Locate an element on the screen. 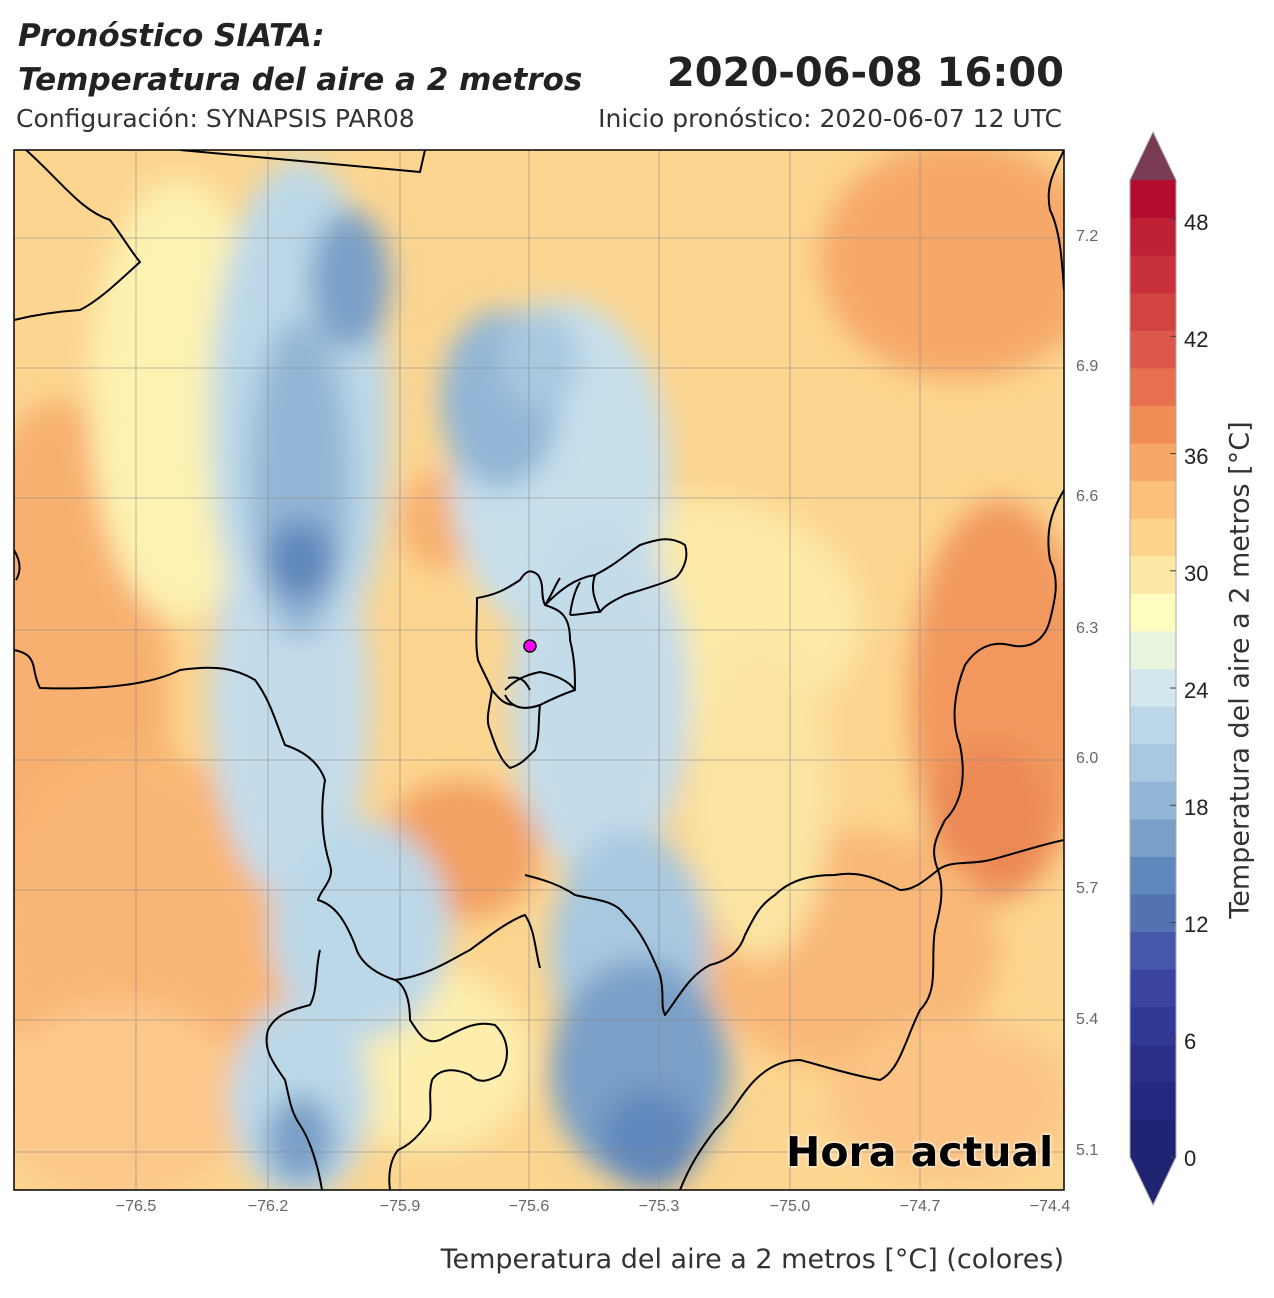 The width and height of the screenshot is (1274, 1298). lon-tick-label: −75.9 is located at coordinates (400, 1206).